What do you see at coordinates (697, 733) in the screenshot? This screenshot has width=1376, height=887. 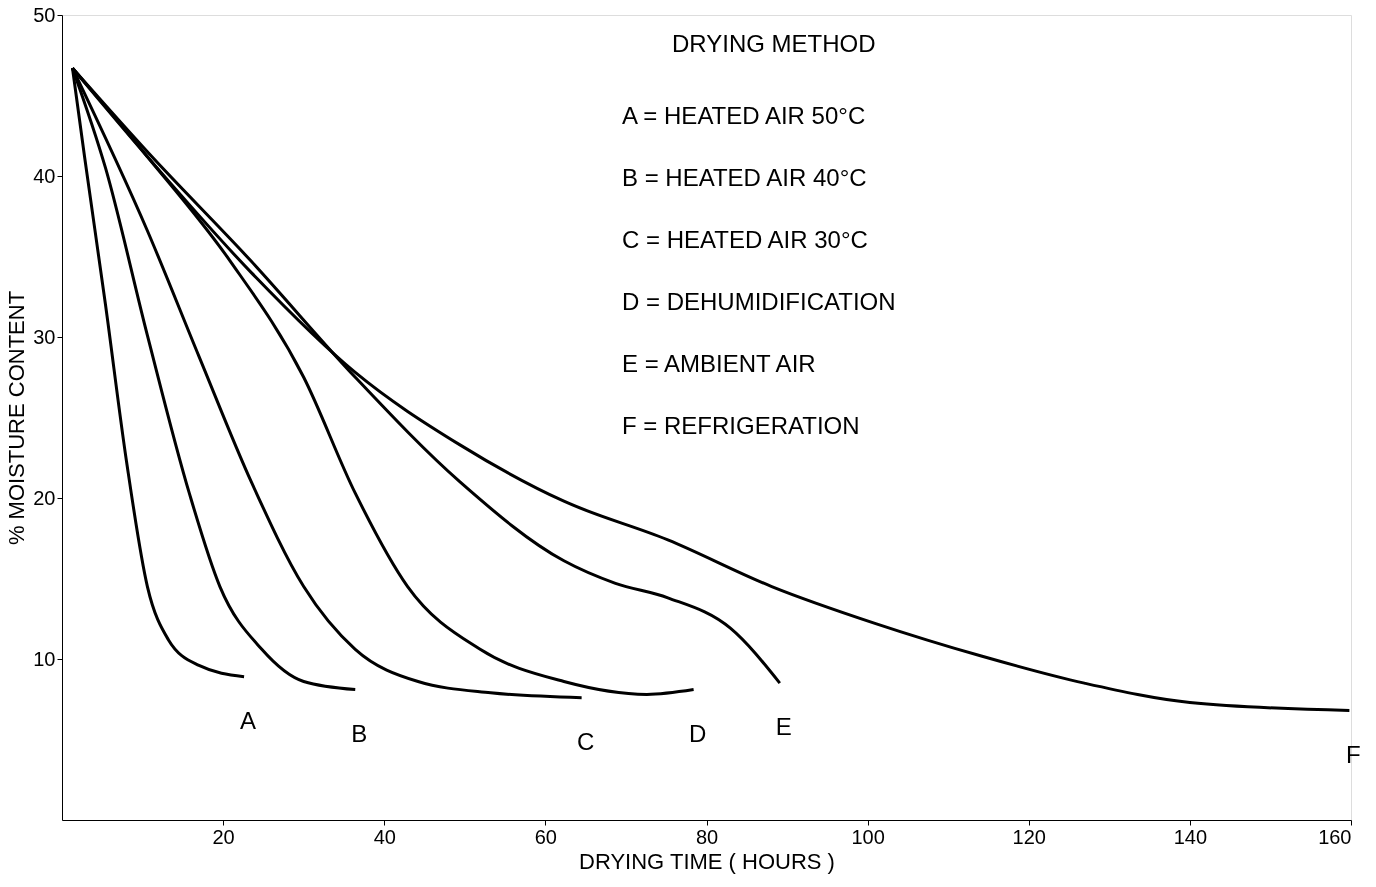 I see `series-label: D` at bounding box center [697, 733].